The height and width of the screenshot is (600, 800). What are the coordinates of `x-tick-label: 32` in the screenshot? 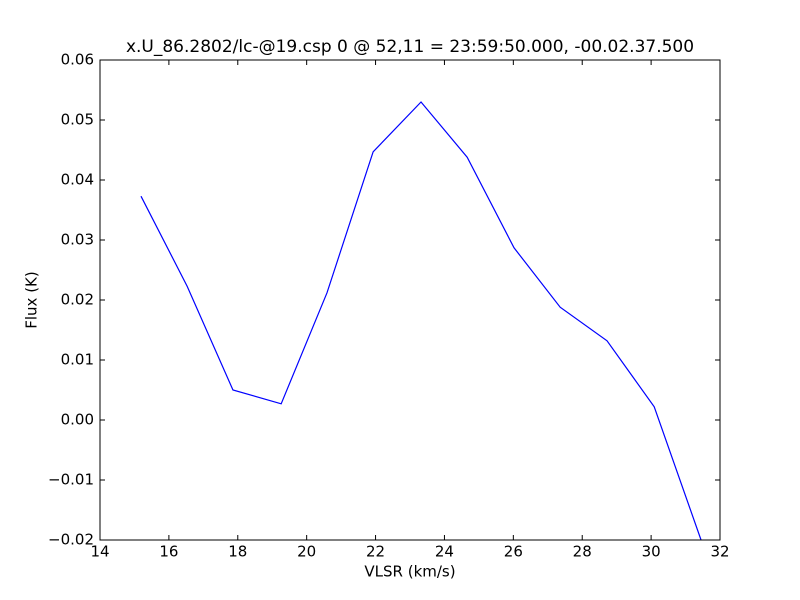 It's located at (719, 552).